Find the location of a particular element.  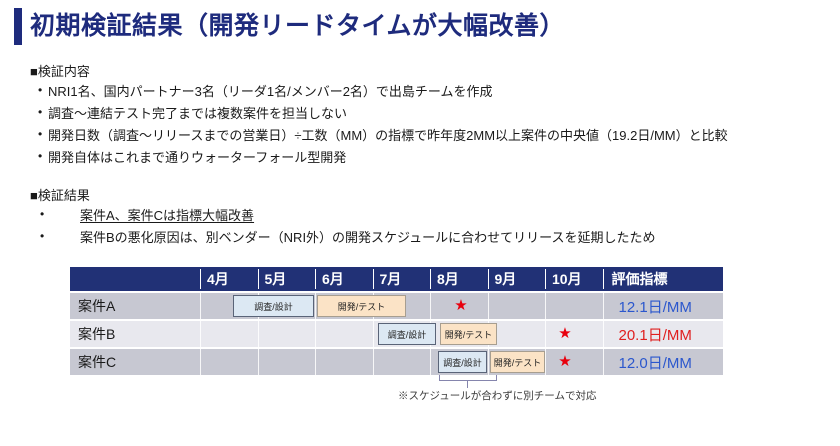

underbrace-shape is located at coordinates (468, 378).